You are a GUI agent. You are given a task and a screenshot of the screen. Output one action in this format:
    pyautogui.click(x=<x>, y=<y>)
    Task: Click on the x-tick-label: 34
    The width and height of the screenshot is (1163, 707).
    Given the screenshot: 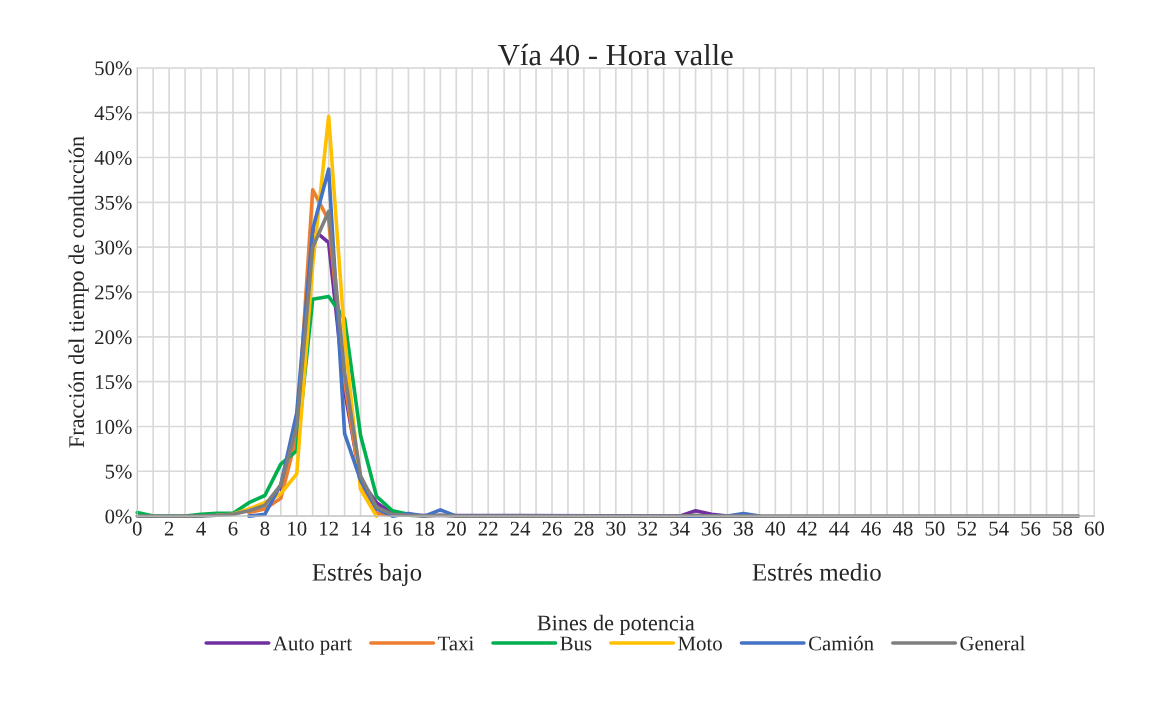 What is the action you would take?
    pyautogui.click(x=680, y=528)
    